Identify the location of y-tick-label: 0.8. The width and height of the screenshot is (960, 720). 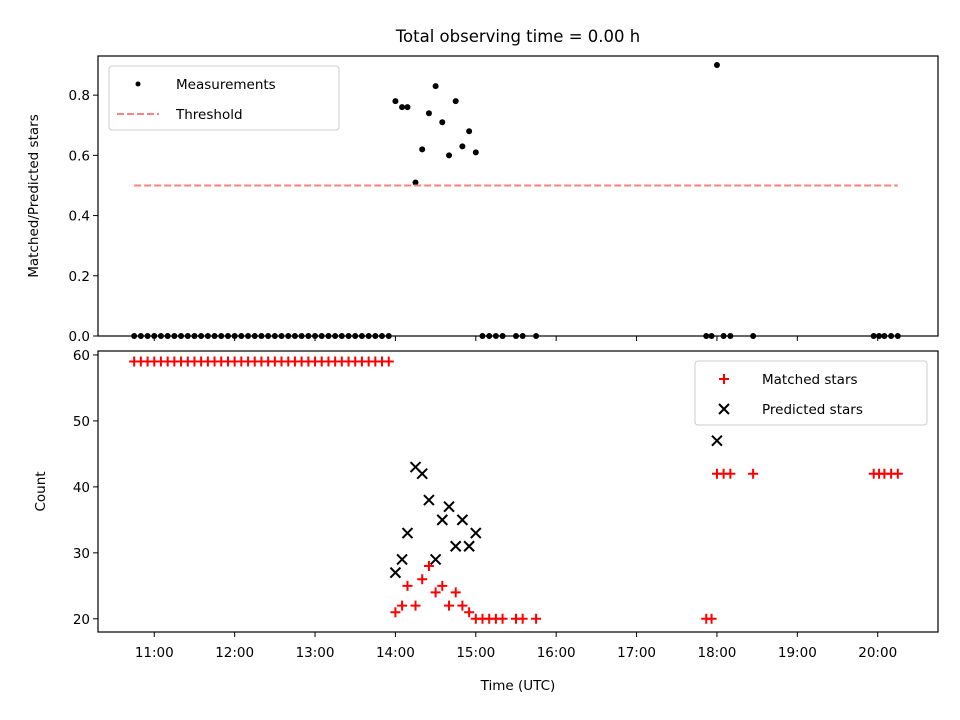
(79, 96).